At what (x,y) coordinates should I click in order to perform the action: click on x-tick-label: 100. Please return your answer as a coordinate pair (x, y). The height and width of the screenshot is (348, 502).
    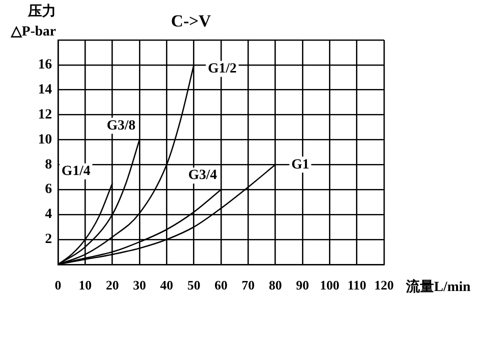
    Looking at the image, I should click on (330, 285).